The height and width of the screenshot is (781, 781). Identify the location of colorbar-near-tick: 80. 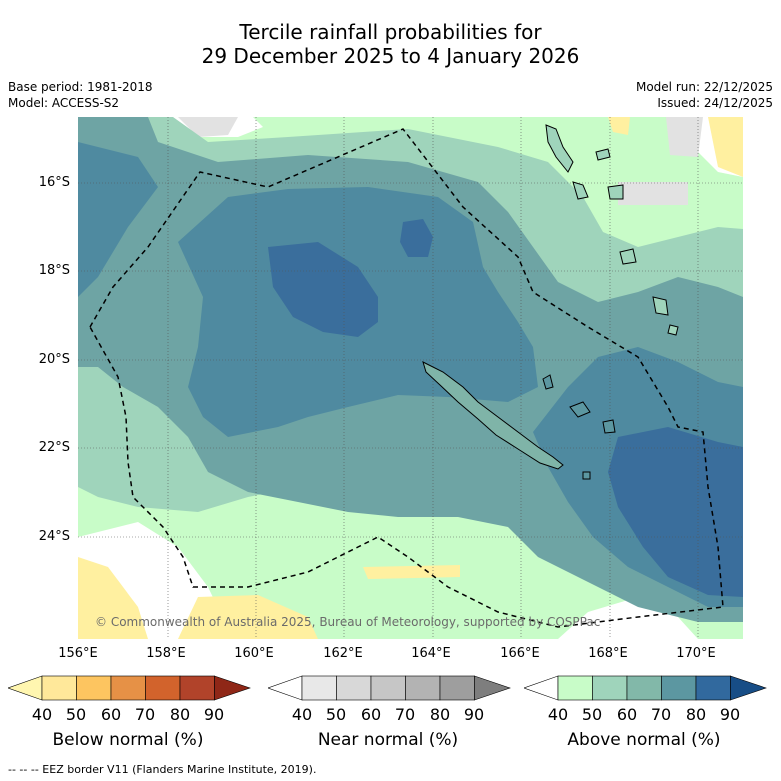
(440, 714).